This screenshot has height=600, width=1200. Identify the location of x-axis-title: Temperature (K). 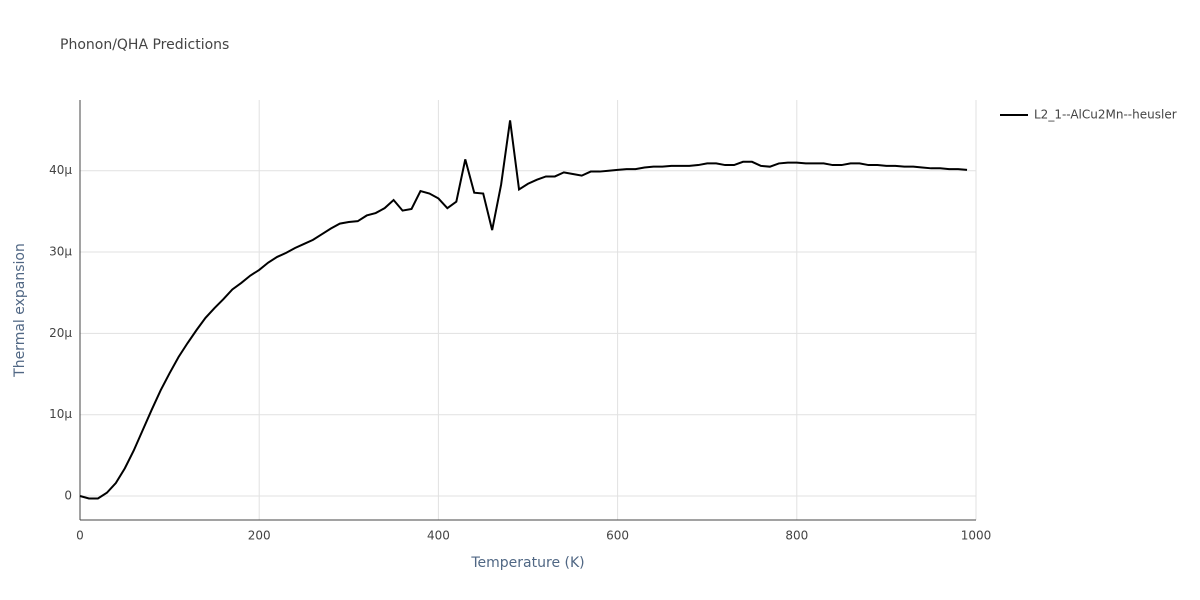
(527, 563).